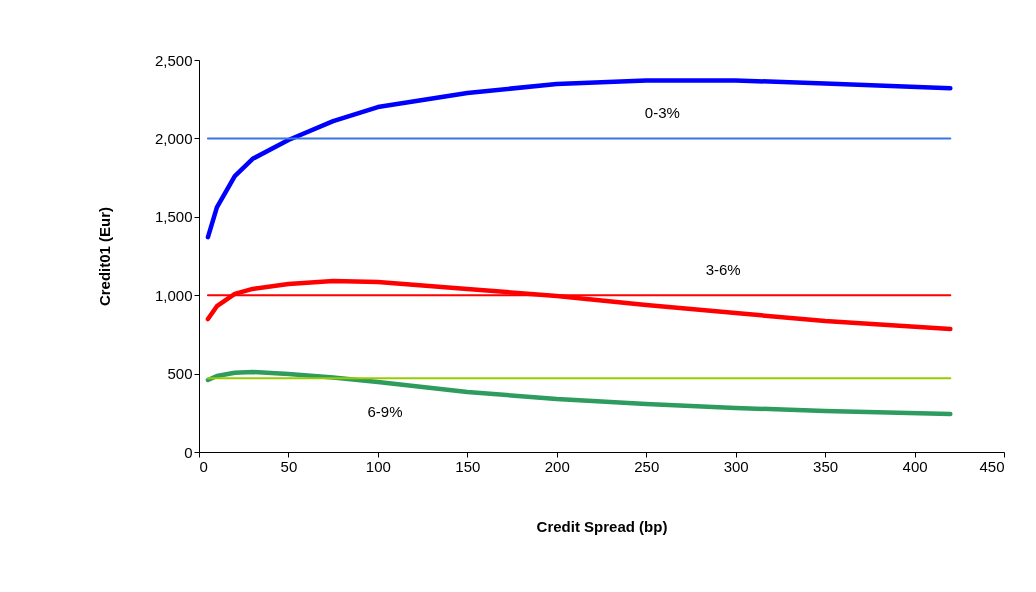  I want to click on annotation: 3-6%, so click(723, 270).